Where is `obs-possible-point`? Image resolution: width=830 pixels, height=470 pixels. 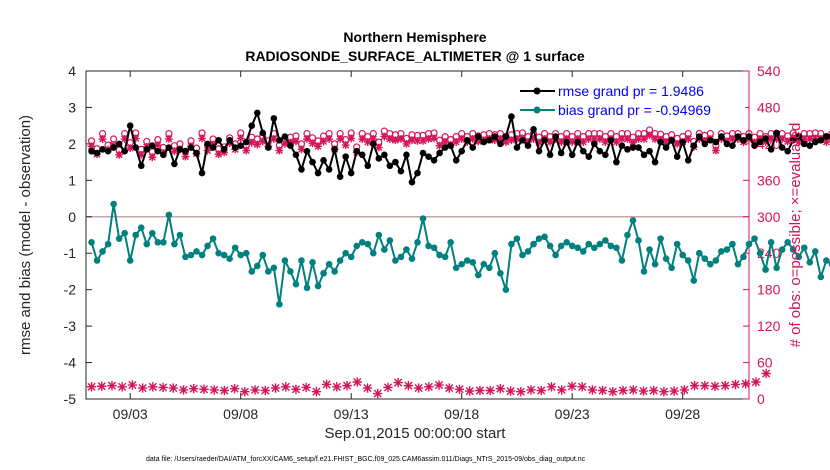 obs-possible-point is located at coordinates (829, 133).